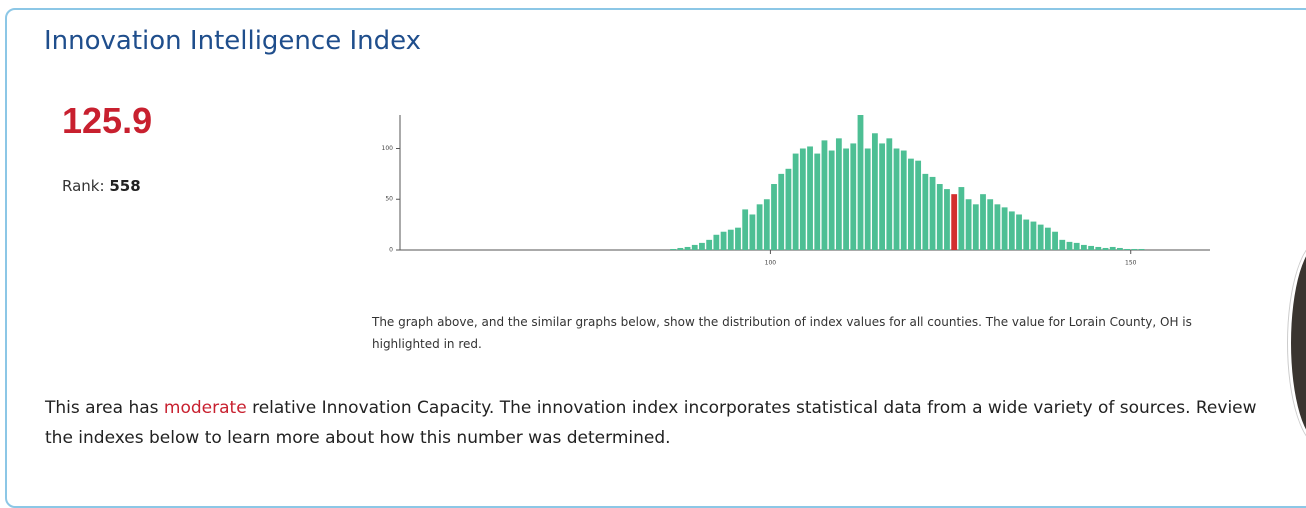 The width and height of the screenshot is (1306, 508). What do you see at coordinates (205, 408) in the screenshot?
I see `capacity-level: moderate` at bounding box center [205, 408].